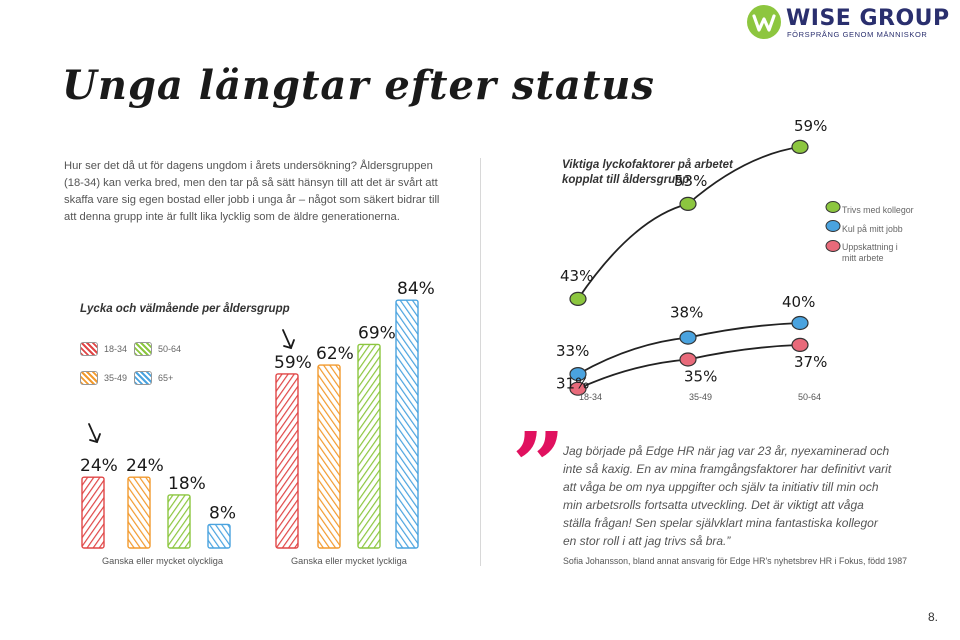 This screenshot has height=640, width=960. I want to click on bar-value-label: 84%, so click(416, 289).